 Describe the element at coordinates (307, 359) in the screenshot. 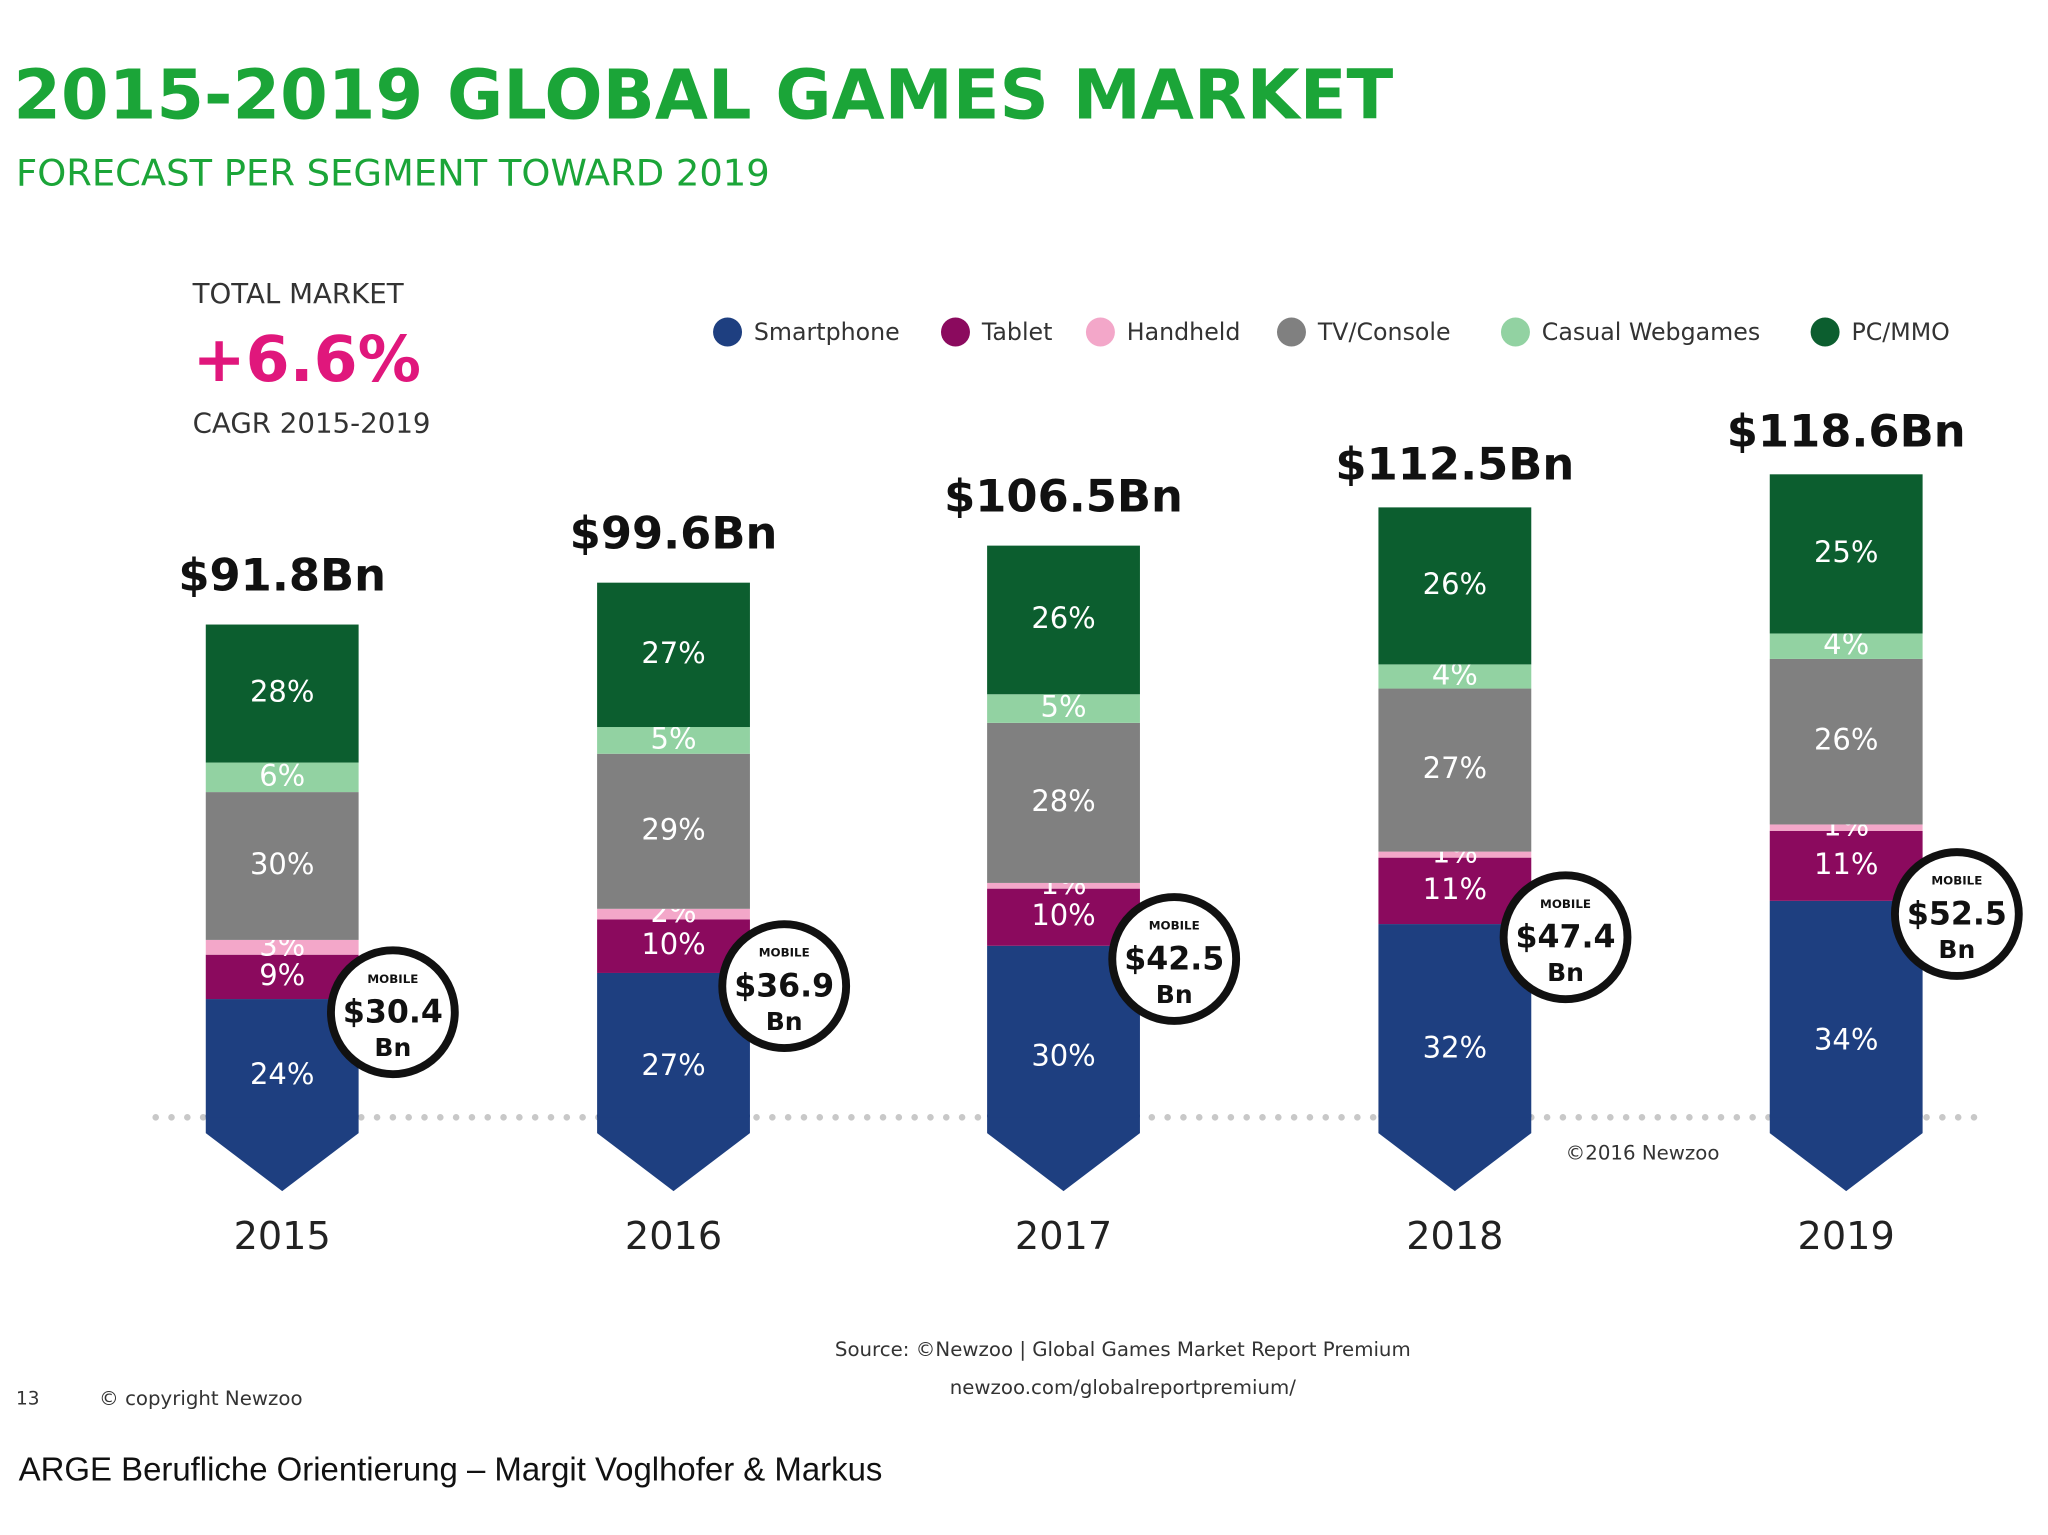

I see `summary-value: +6.6%` at that location.